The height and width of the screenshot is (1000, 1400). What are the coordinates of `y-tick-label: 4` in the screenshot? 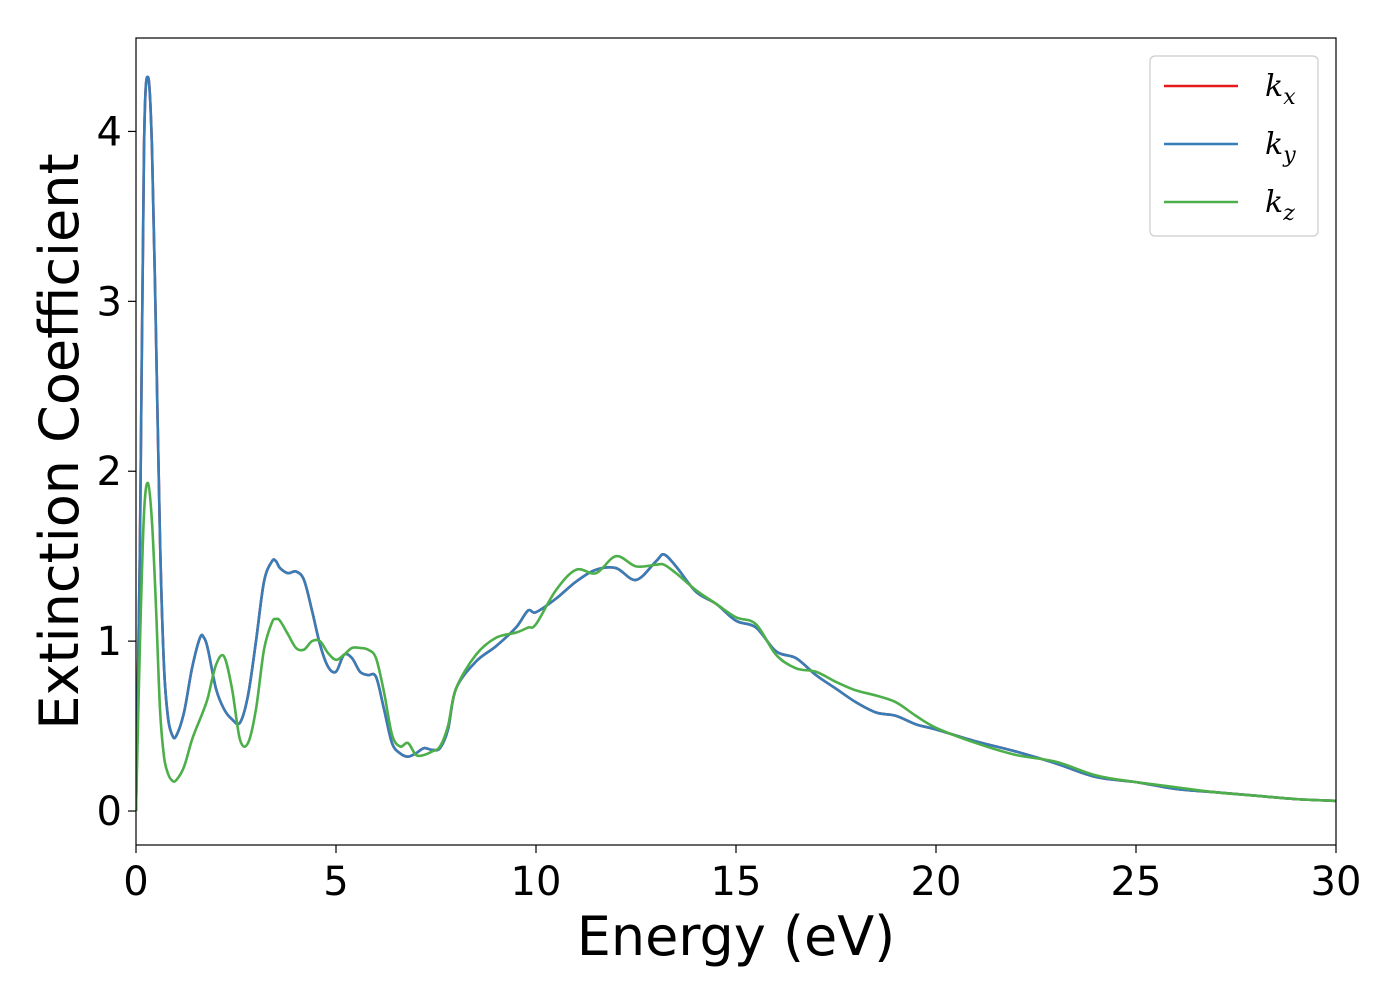 It's located at (109, 132).